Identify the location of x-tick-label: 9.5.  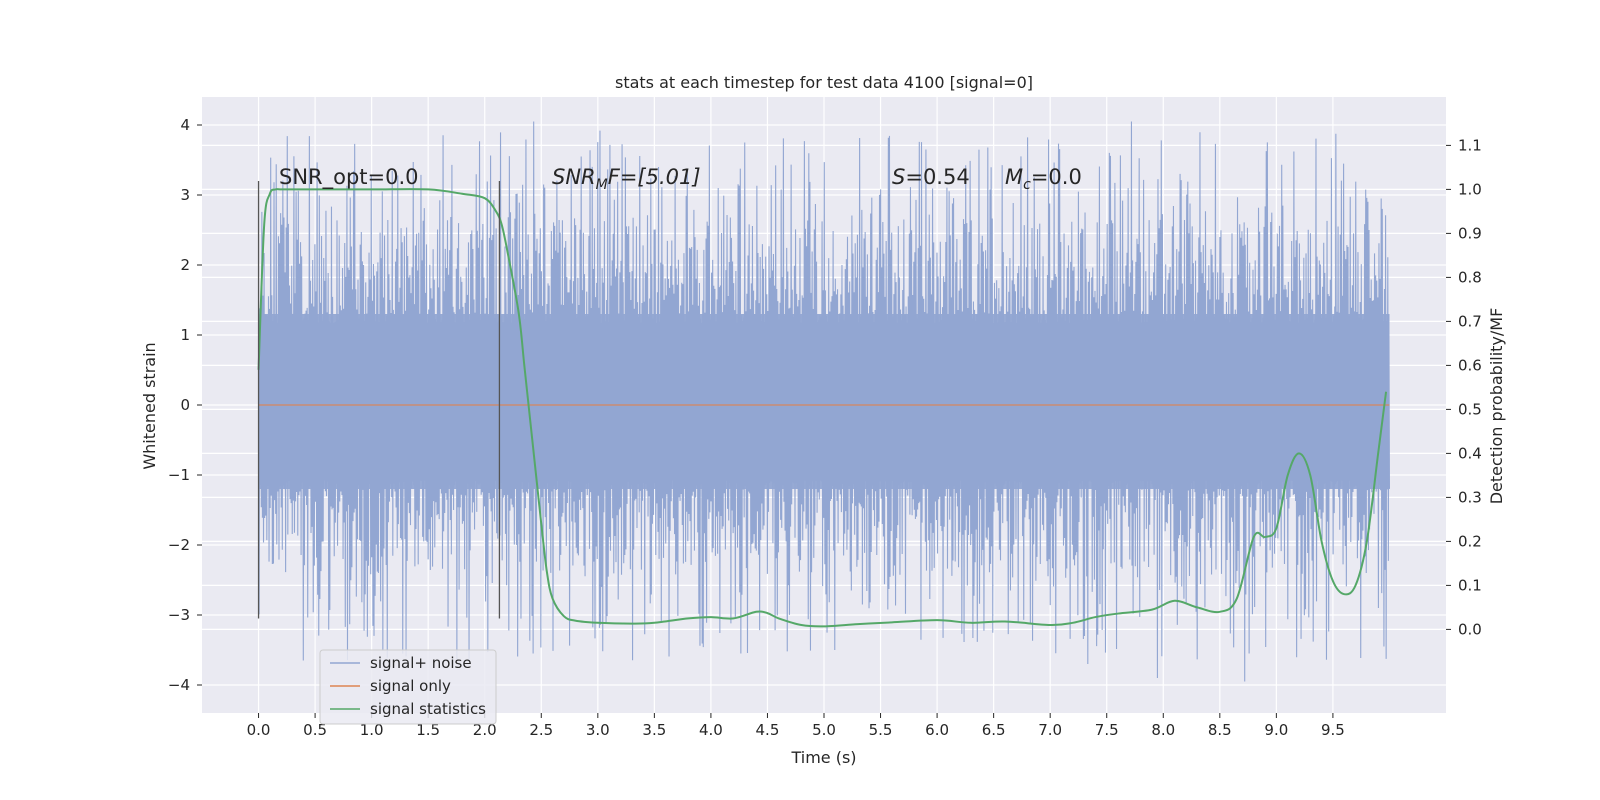
(1333, 730).